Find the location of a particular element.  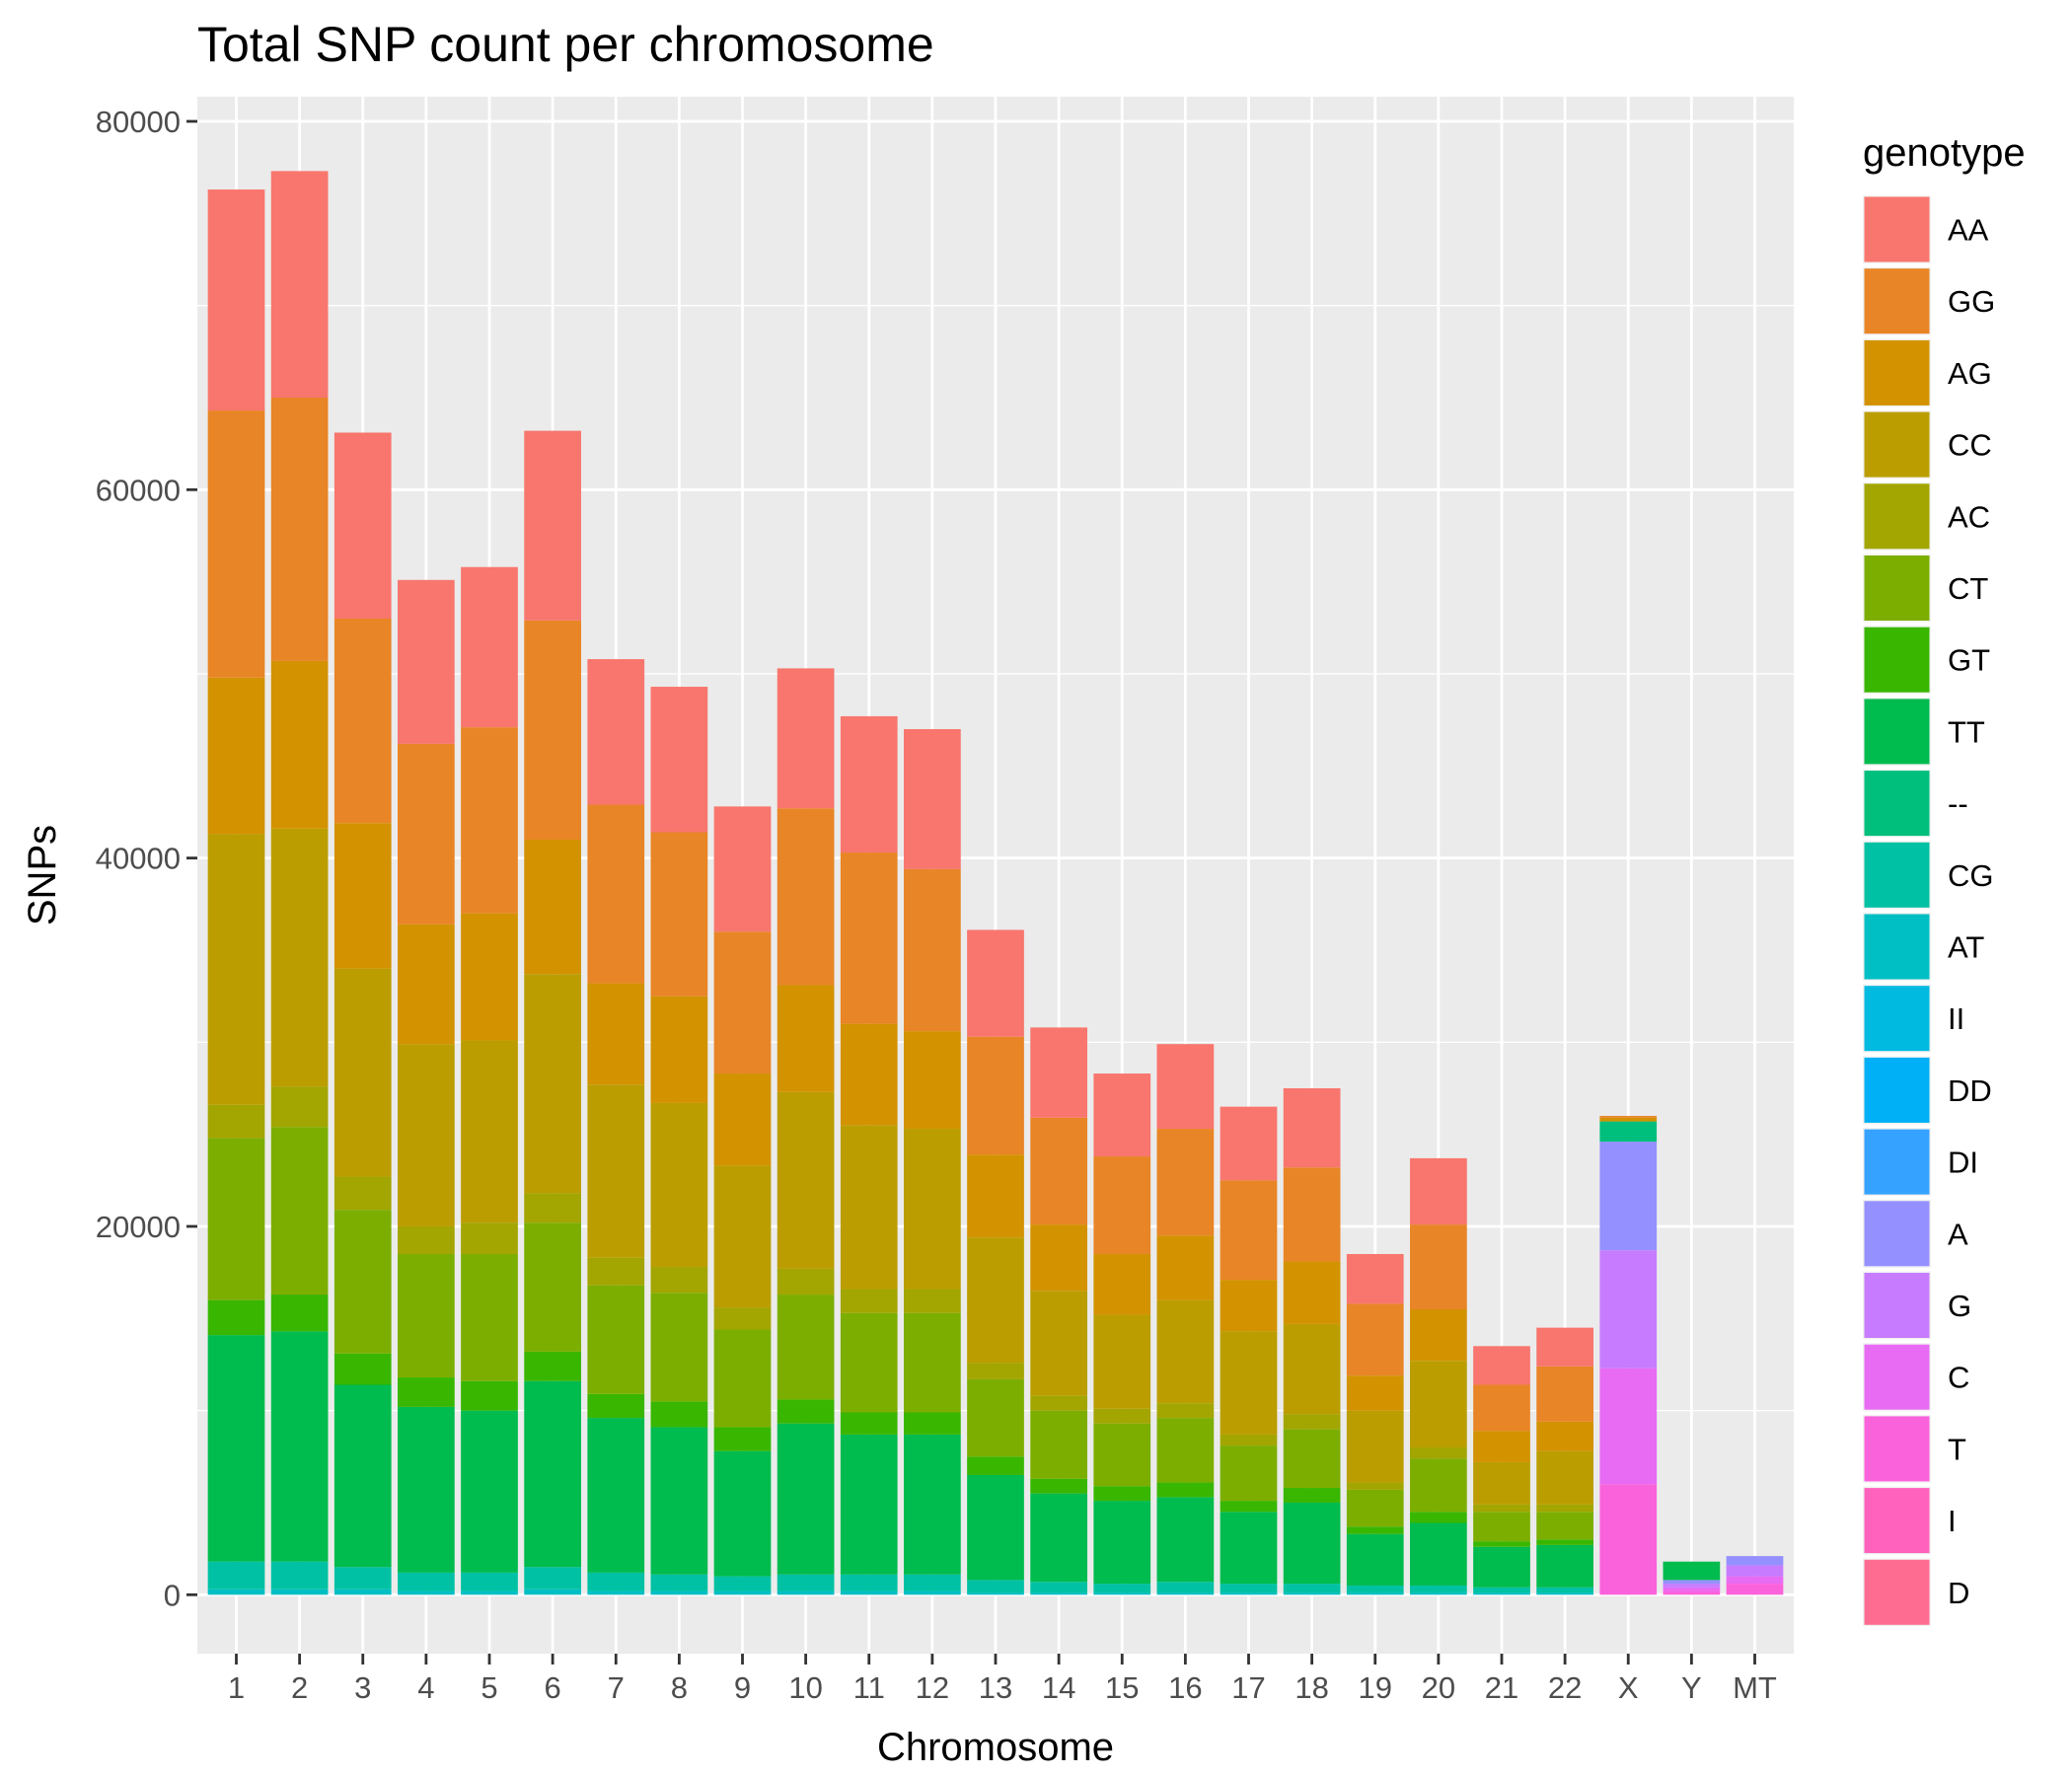

bar-segment-2-CT is located at coordinates (300, 1211).